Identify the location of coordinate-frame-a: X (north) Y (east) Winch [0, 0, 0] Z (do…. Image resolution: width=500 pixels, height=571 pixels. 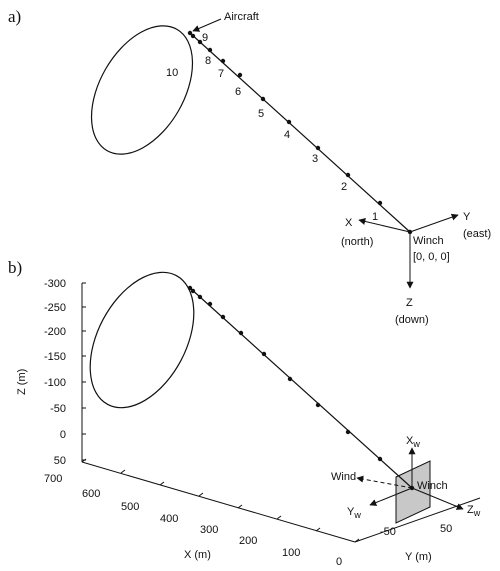
(416, 268).